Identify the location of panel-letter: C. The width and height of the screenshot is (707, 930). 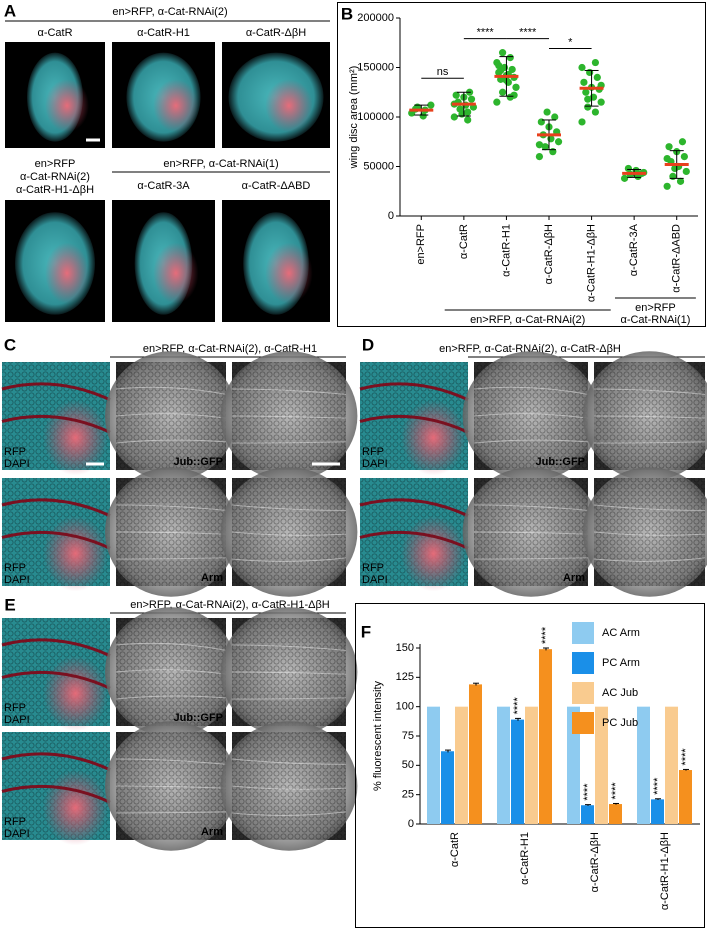
(10, 344).